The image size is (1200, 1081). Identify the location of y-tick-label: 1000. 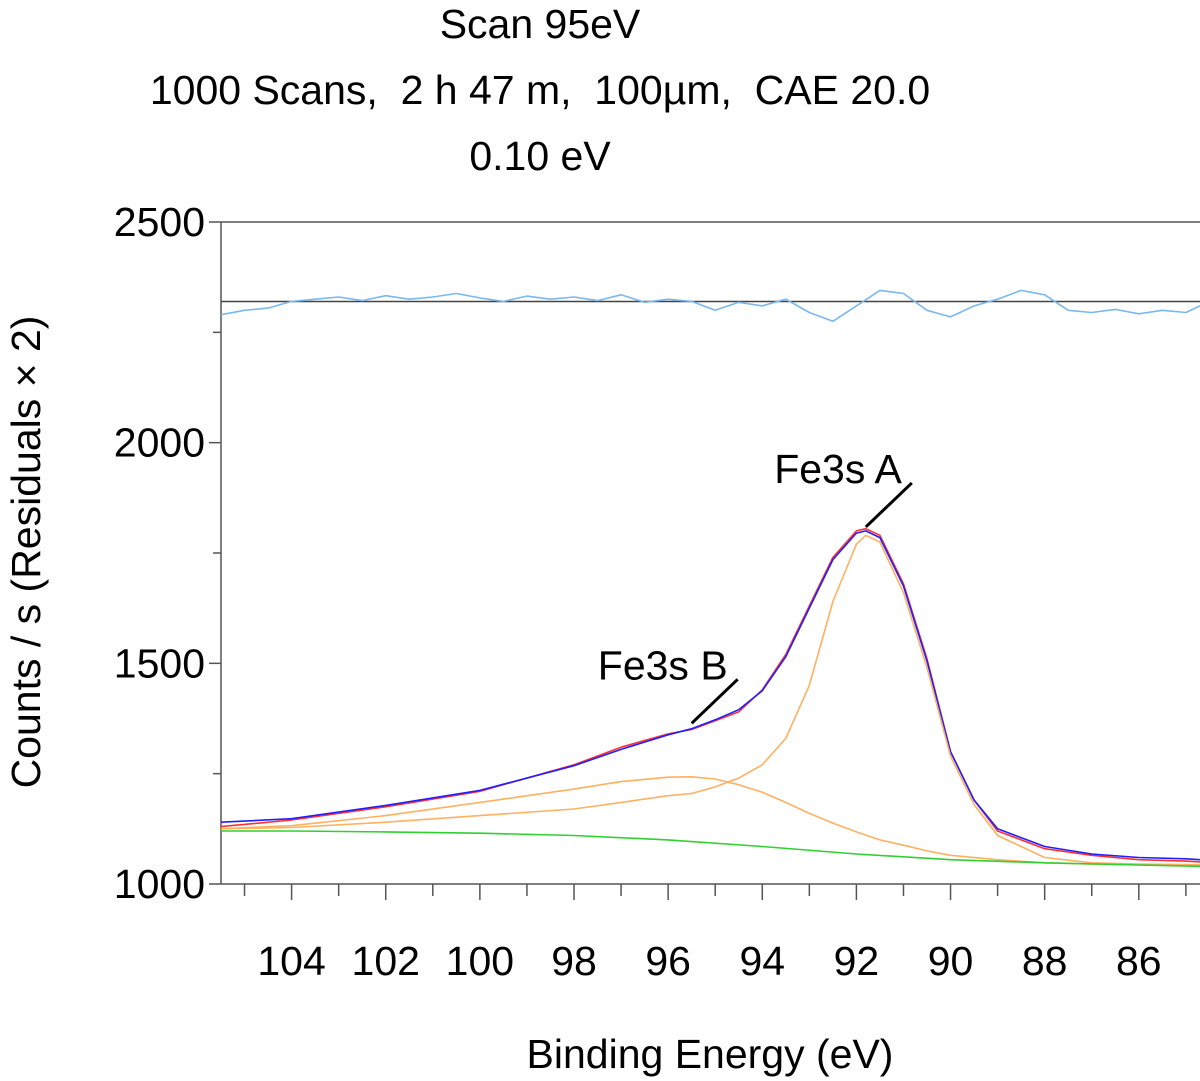
(159, 884).